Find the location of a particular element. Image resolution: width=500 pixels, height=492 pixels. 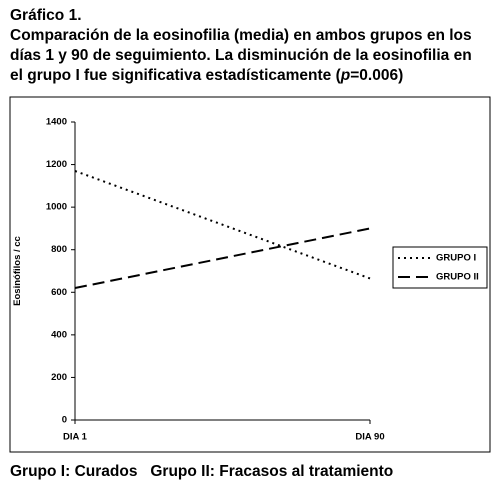

legend-label: GRUPO I is located at coordinates (456, 258).